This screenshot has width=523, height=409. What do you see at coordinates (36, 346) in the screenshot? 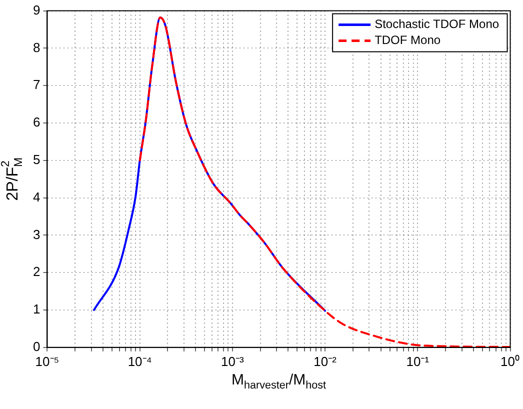
I see `y-tick-label: 0` at bounding box center [36, 346].